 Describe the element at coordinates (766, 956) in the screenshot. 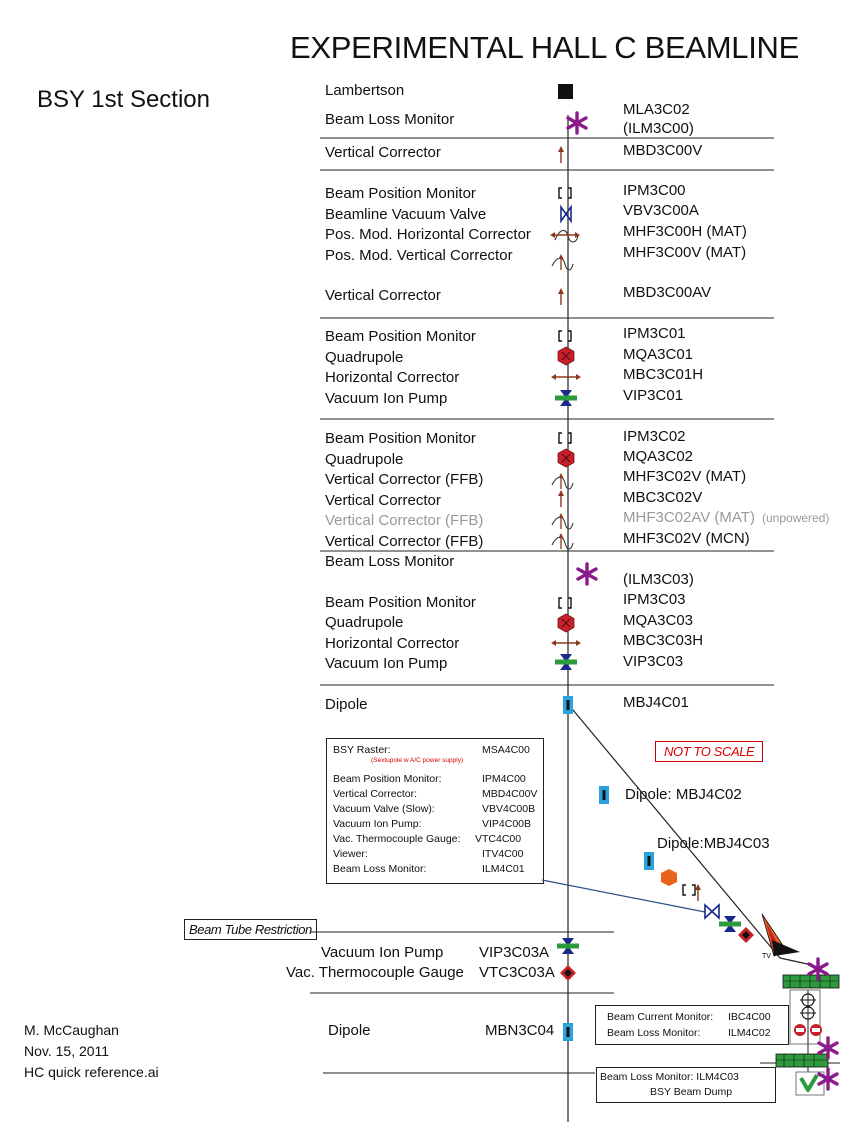

I see `tv-label: TV` at that location.